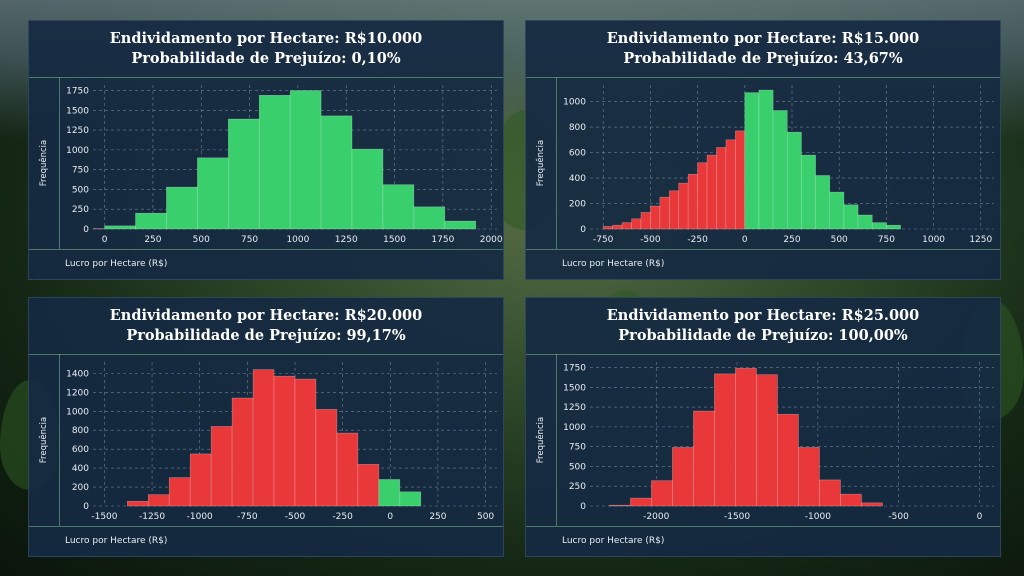 The height and width of the screenshot is (576, 1024). What do you see at coordinates (394, 240) in the screenshot?
I see `x-tick-label: 1500` at bounding box center [394, 240].